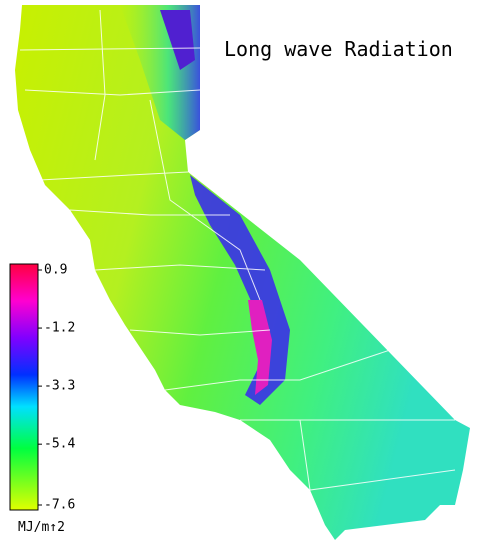  Describe the element at coordinates (42, 388) in the screenshot. I see `color-legend: 0.9 -1.2 -3.3 -5.4 -7.6` at that location.